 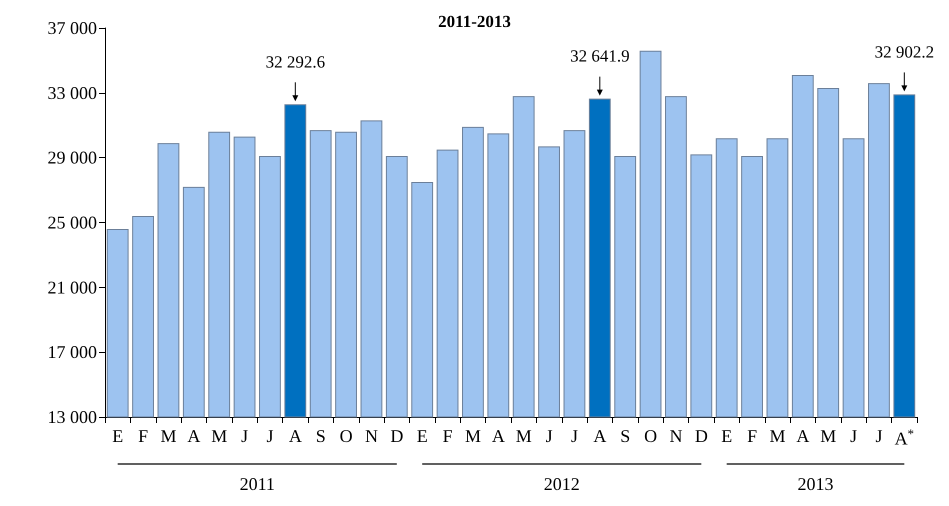 I want to click on y-tick-label: 33 000, so click(x=72, y=92).